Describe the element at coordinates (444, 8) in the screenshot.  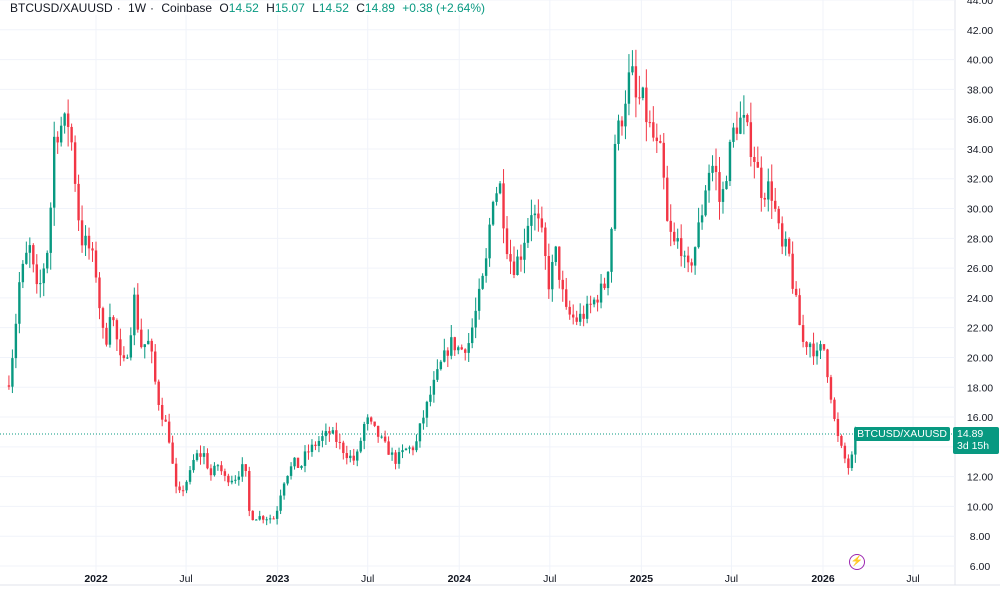
I see `change-value: +0.38 (+2.64%)` at that location.